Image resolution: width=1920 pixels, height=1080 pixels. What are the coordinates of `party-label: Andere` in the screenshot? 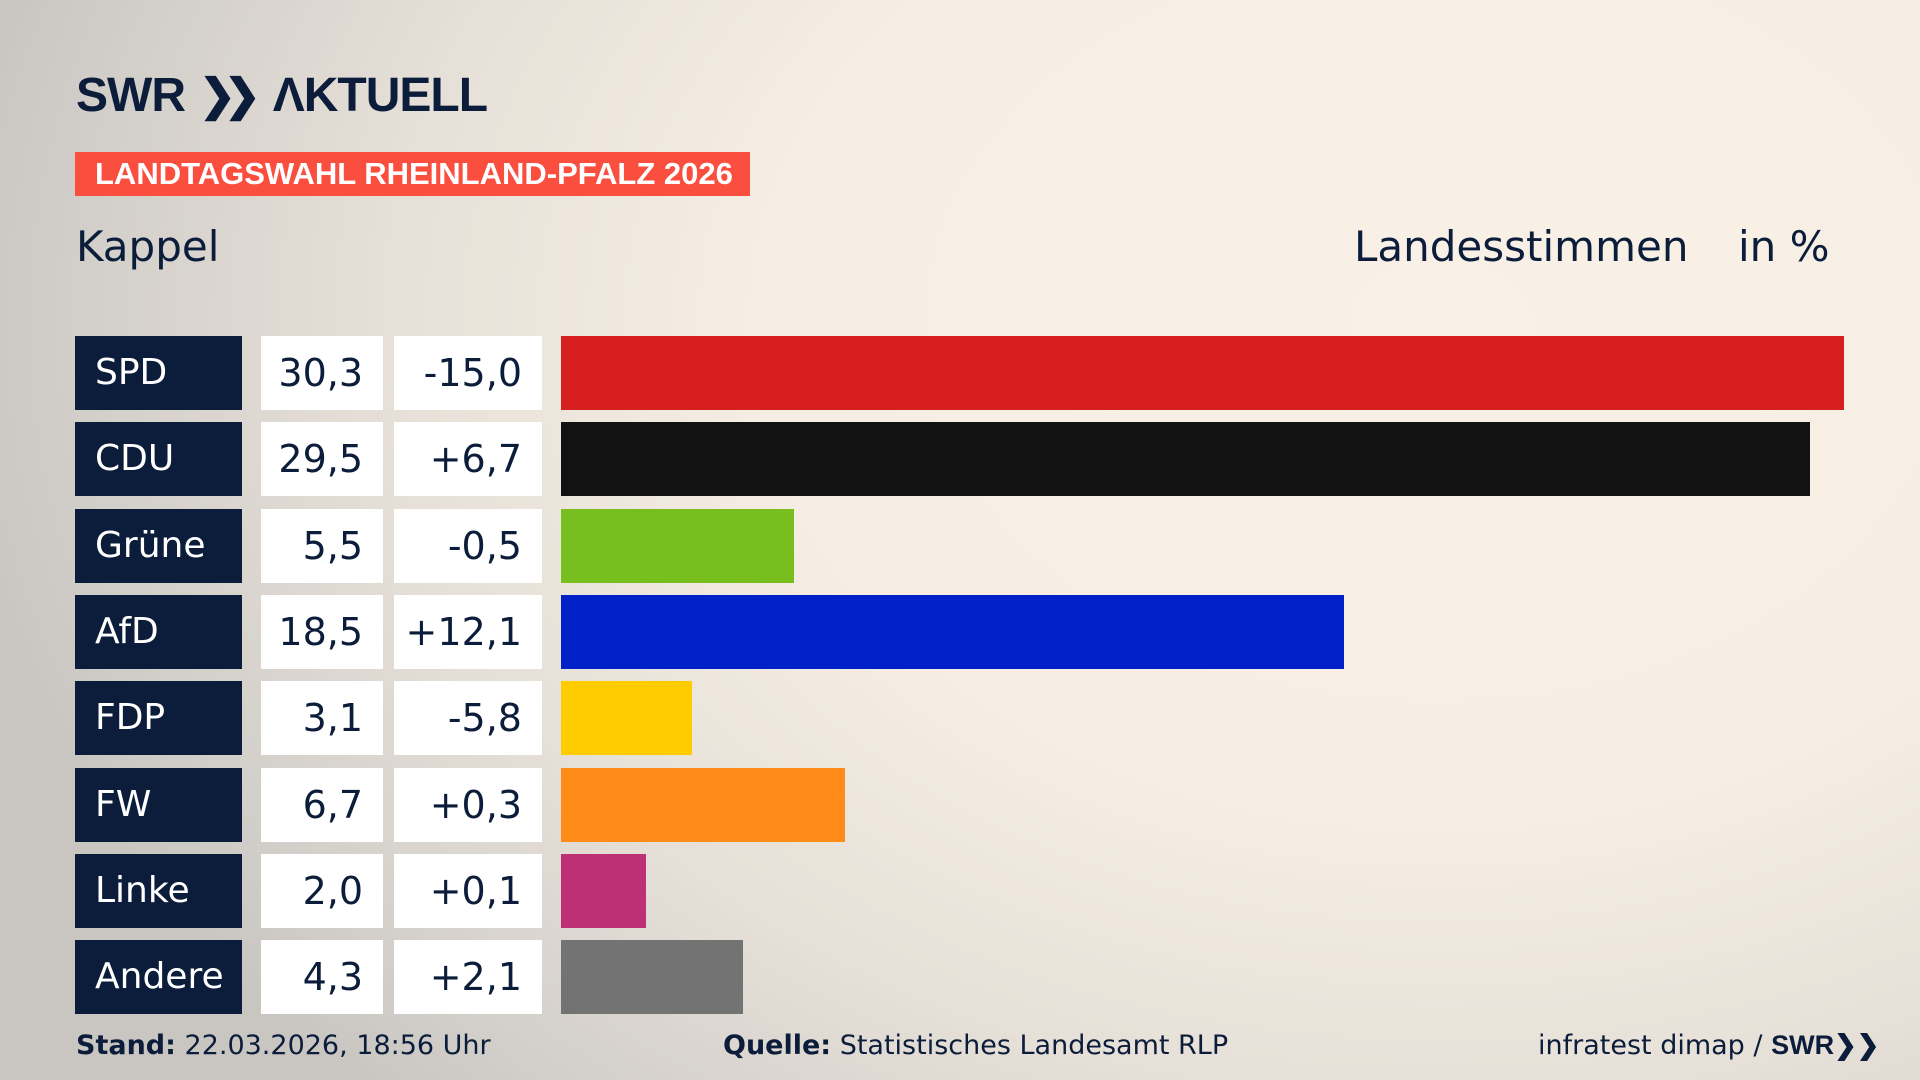 It's located at (158, 977).